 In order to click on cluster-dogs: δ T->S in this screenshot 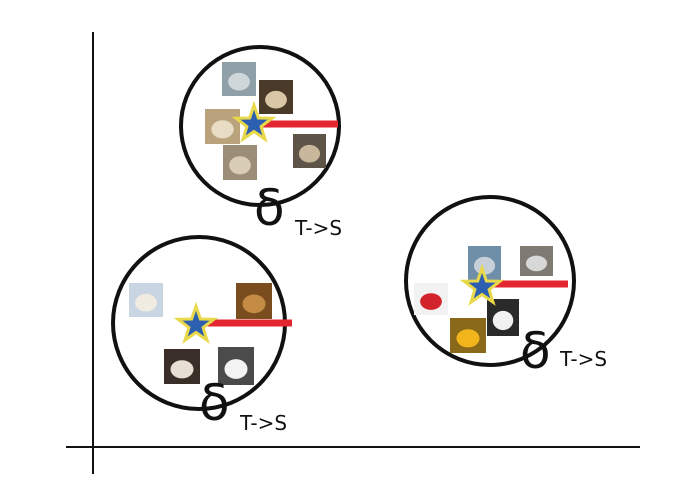, I will do `click(201, 335)`.